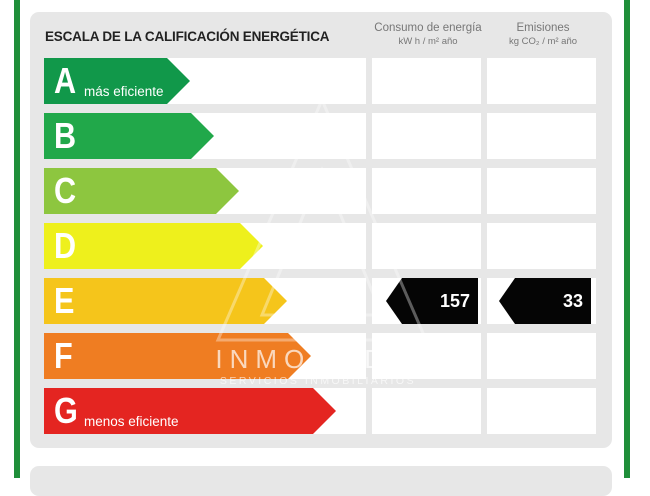 This screenshot has width=650, height=496. What do you see at coordinates (17, 239) in the screenshot?
I see `frame-left-border` at bounding box center [17, 239].